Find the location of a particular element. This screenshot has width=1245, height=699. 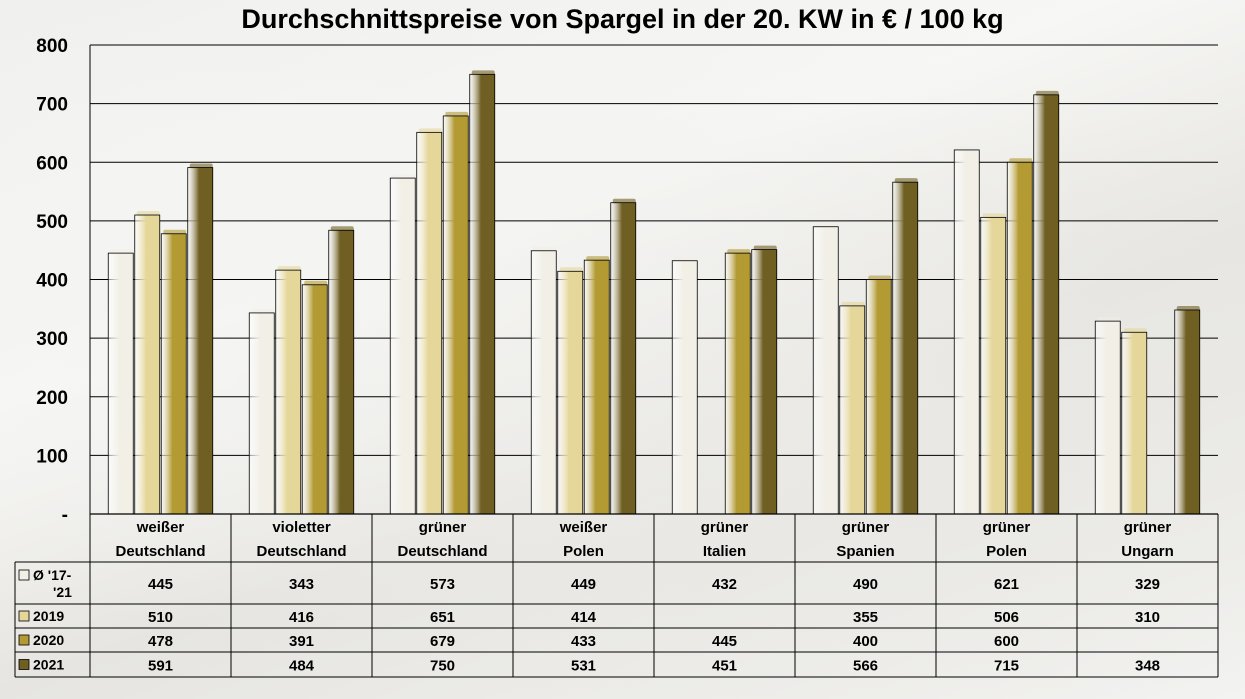

category-label: violetter is located at coordinates (301, 527).